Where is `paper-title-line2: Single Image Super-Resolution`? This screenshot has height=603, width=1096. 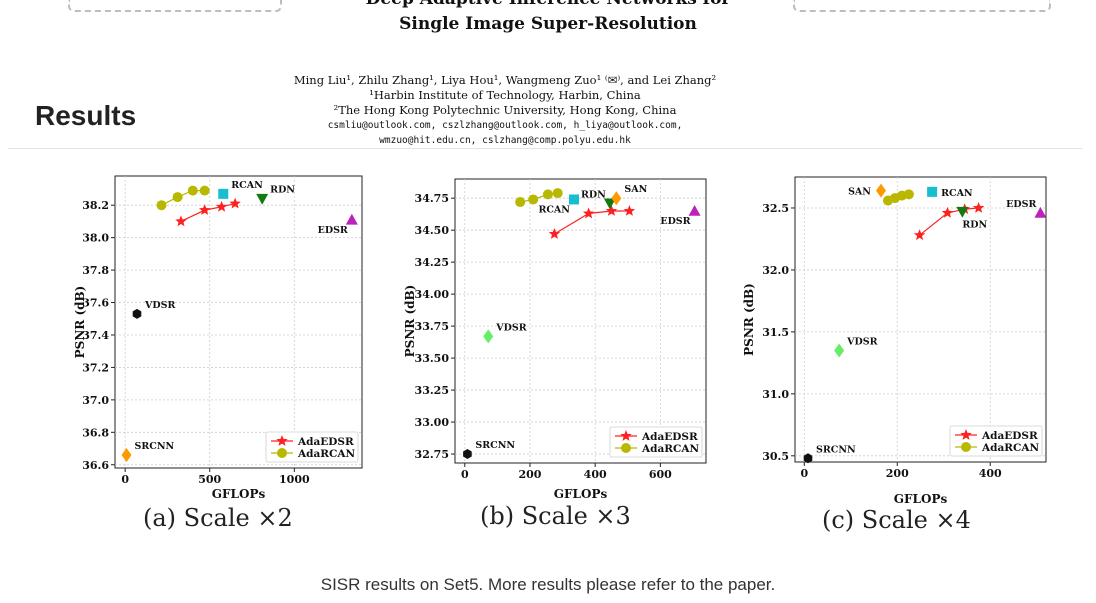
paper-title-line2: Single Image Super-Resolution is located at coordinates (548, 24).